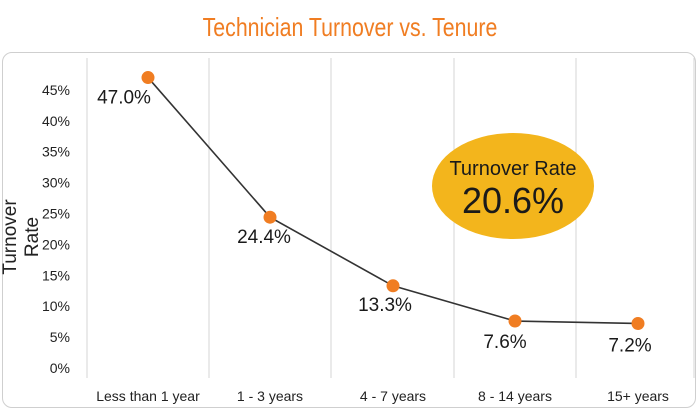 Image resolution: width=700 pixels, height=413 pixels. What do you see at coordinates (393, 396) in the screenshot?
I see `x-tick-label: 4 - 7 years` at bounding box center [393, 396].